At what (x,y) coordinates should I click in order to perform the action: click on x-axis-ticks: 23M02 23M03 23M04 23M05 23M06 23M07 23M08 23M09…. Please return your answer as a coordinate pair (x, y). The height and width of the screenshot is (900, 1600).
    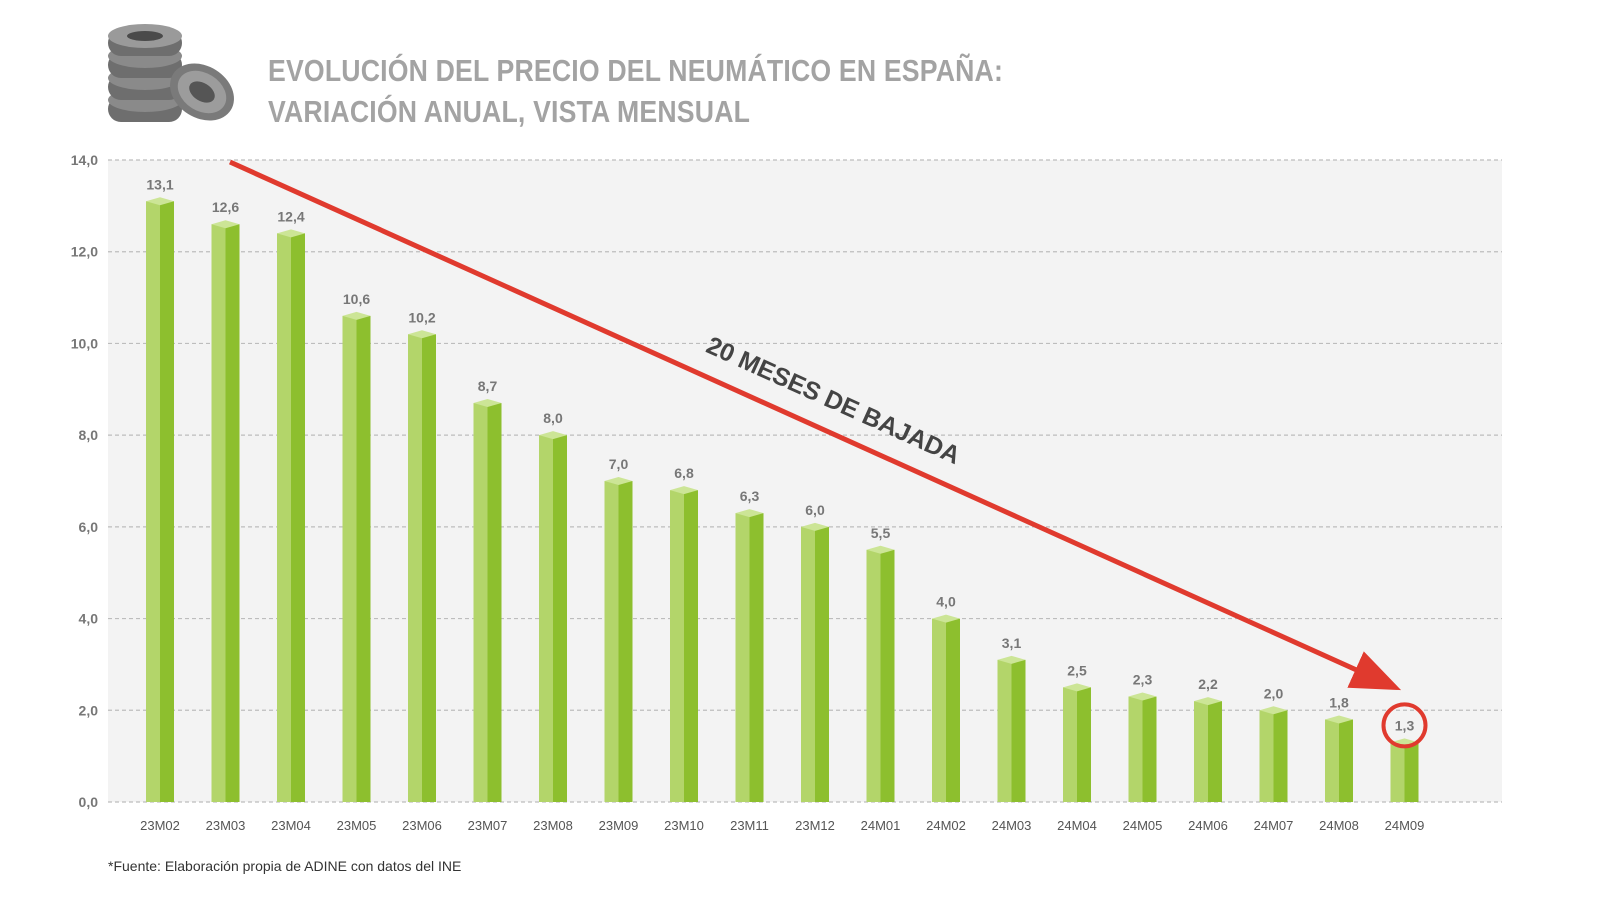
    Looking at the image, I should click on (782, 825).